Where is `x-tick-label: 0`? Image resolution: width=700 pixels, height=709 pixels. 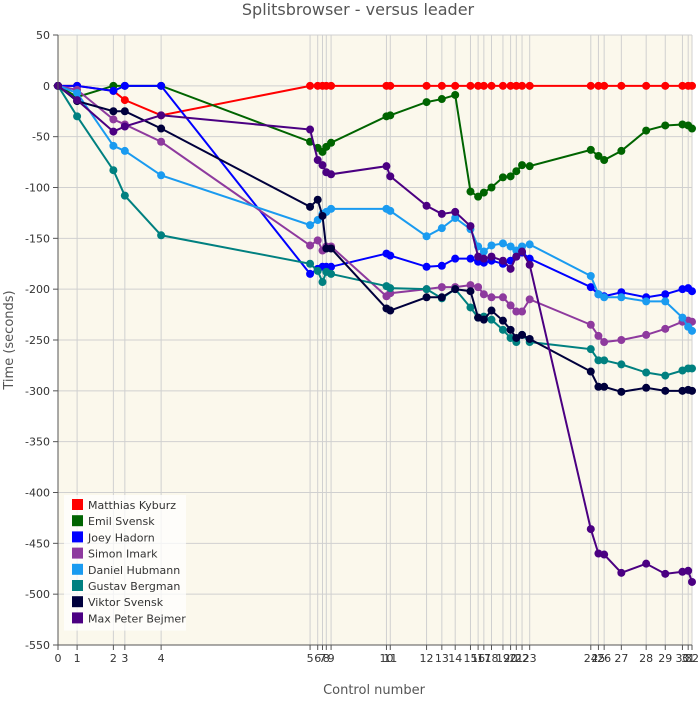 x-tick-label: 0 is located at coordinates (58, 658).